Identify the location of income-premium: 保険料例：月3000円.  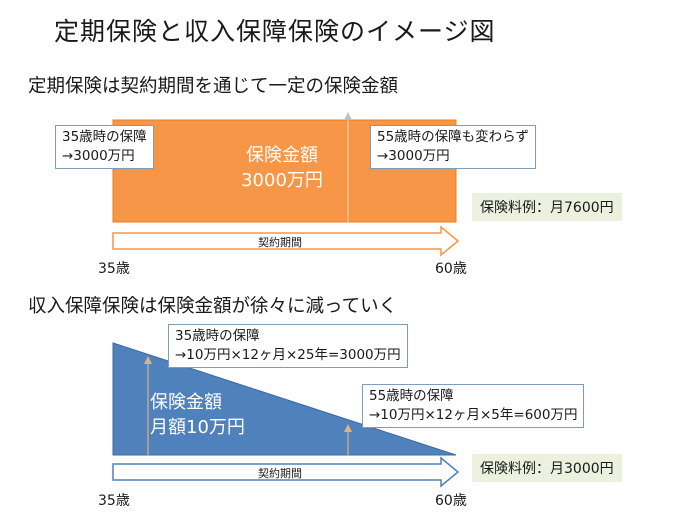
(547, 468).